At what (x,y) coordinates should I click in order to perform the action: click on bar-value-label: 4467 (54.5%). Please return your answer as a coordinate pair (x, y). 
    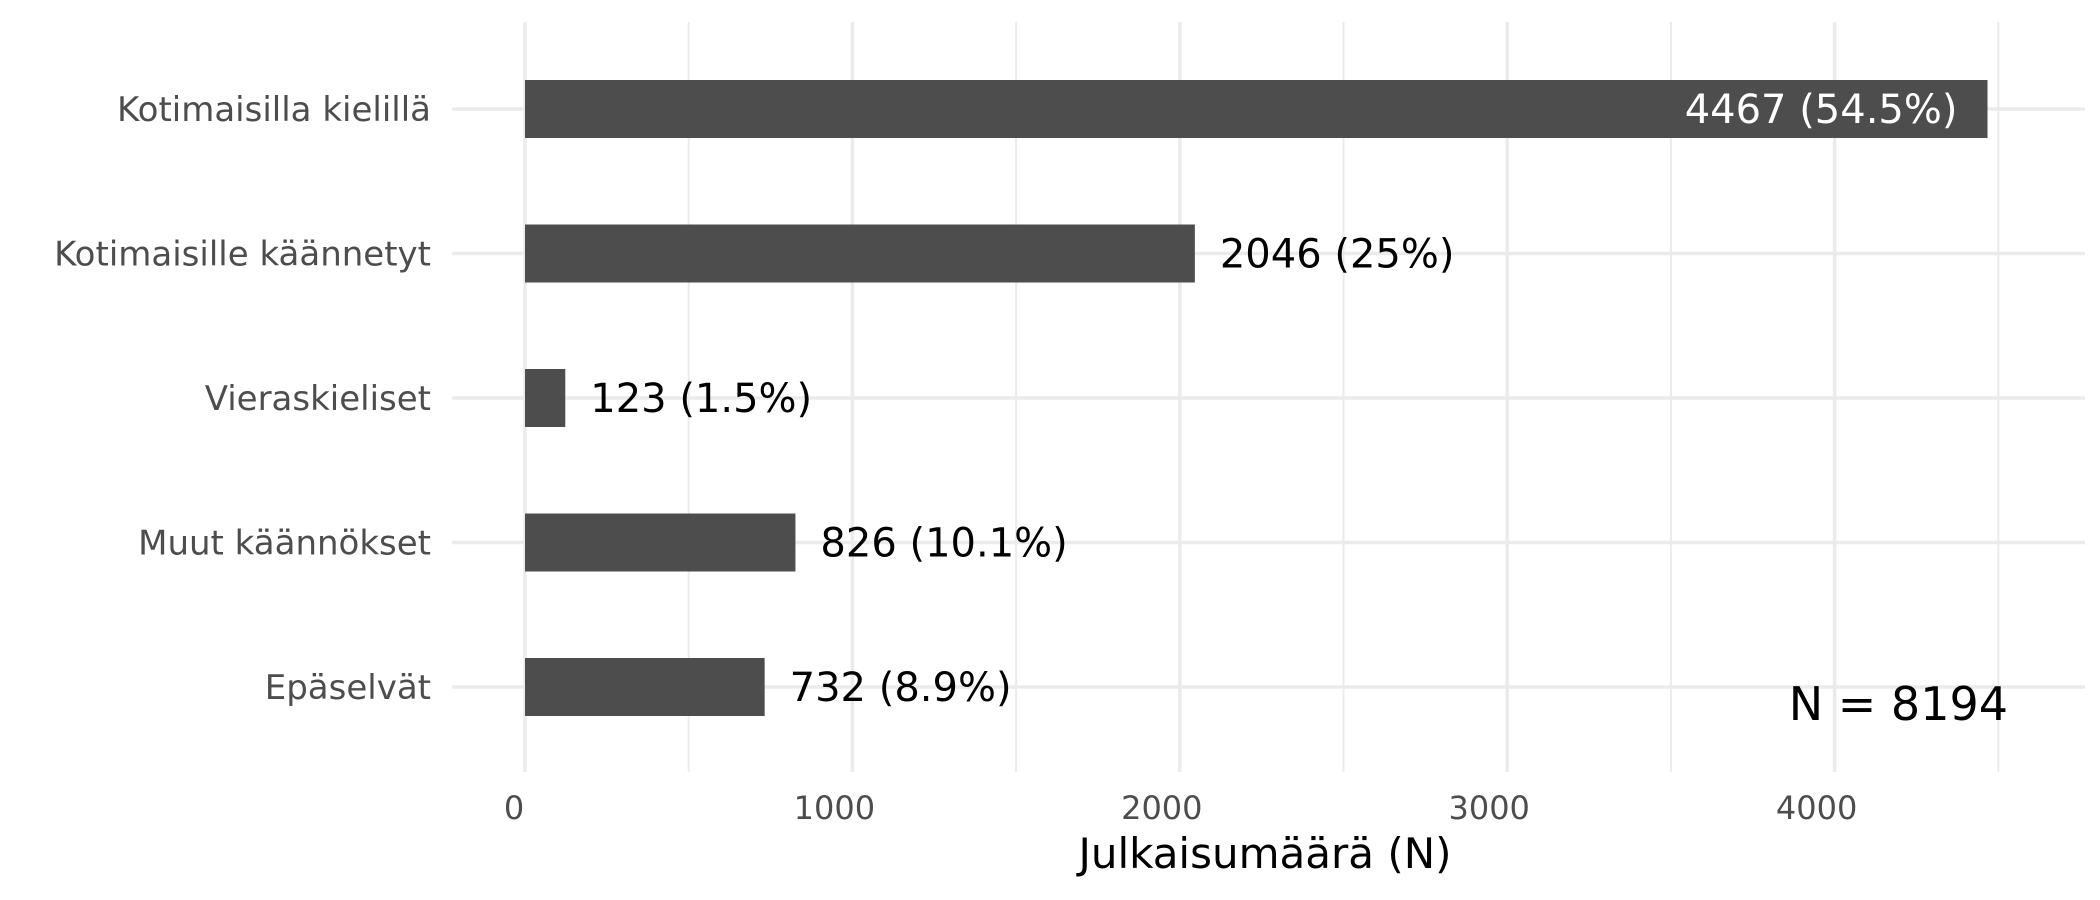
    Looking at the image, I should click on (1821, 110).